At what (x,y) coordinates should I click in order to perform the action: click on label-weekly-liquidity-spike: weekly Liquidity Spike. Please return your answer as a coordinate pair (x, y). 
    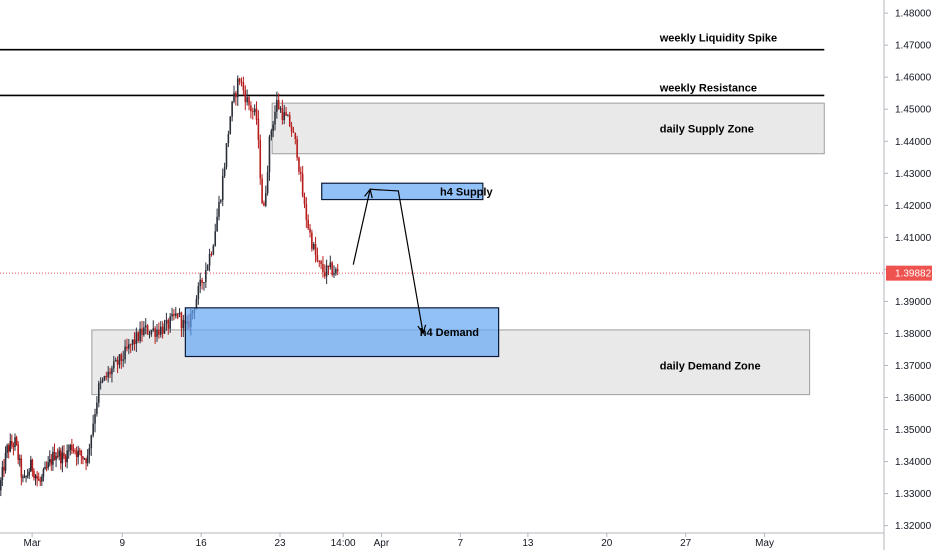
    Looking at the image, I should click on (718, 39).